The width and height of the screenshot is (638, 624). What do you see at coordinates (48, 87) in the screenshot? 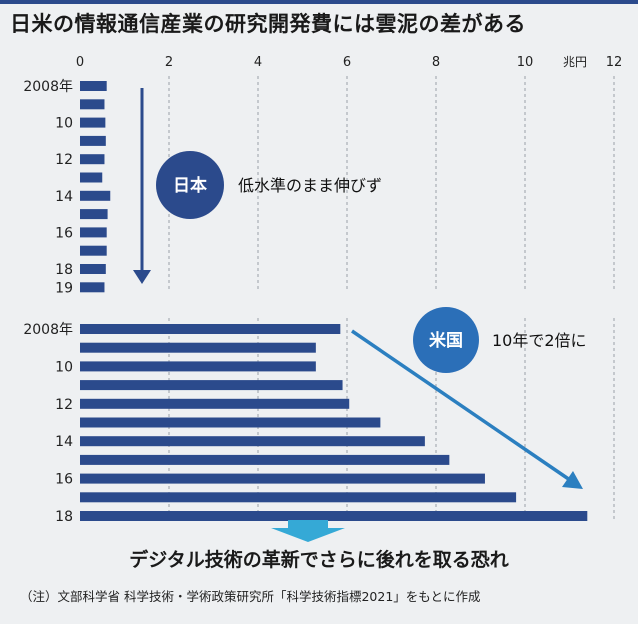
I see `y-tick-label-japan: 2008年` at bounding box center [48, 87].